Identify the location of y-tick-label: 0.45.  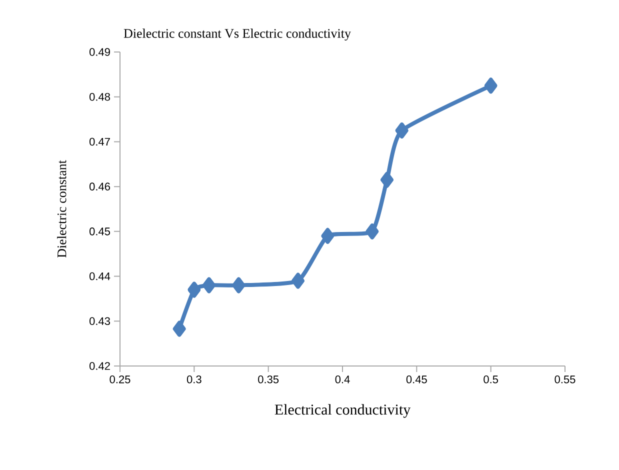
(100, 232).